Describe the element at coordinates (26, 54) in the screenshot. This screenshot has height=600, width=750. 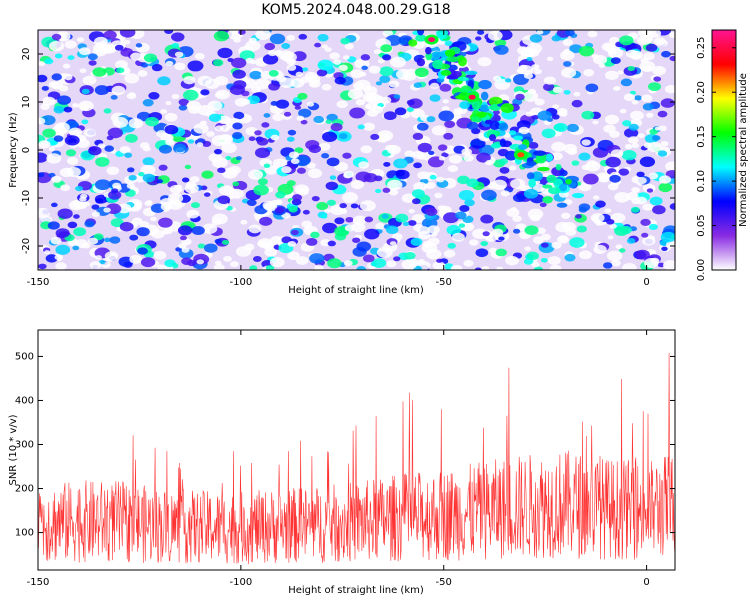
I see `y-tick-label: 20` at that location.